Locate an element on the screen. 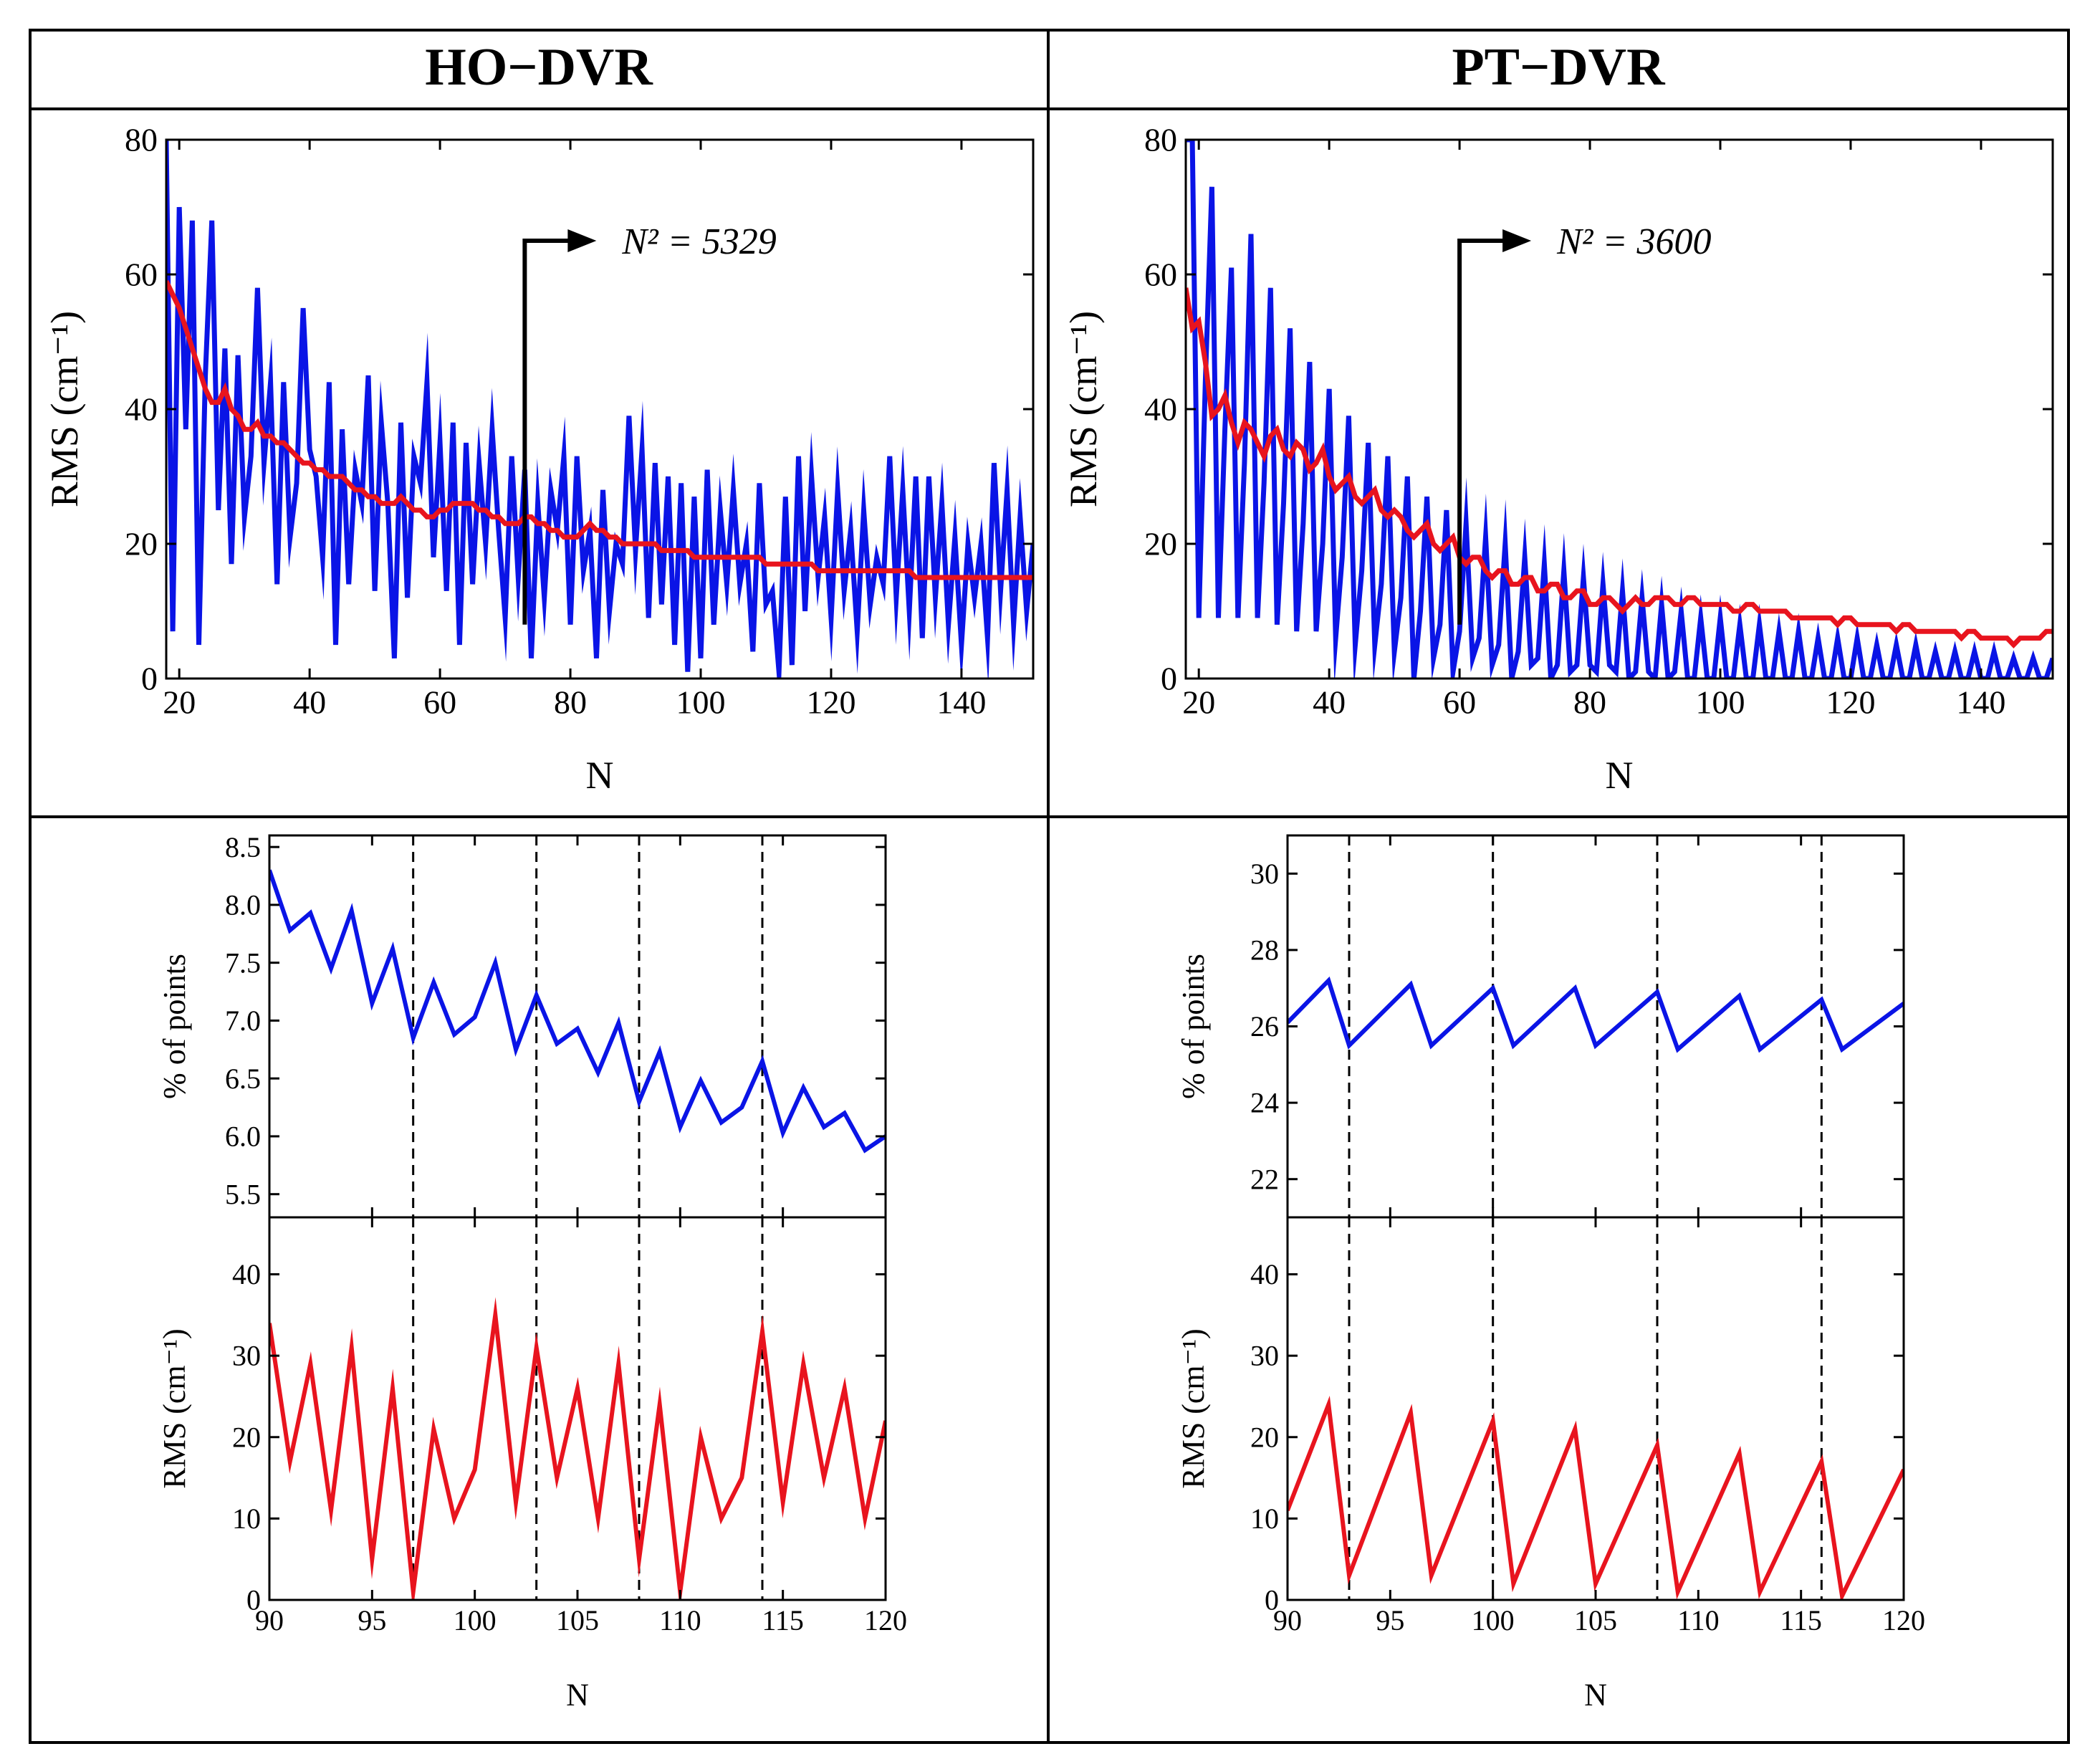  y-tick-label: 26 is located at coordinates (1264, 1026).